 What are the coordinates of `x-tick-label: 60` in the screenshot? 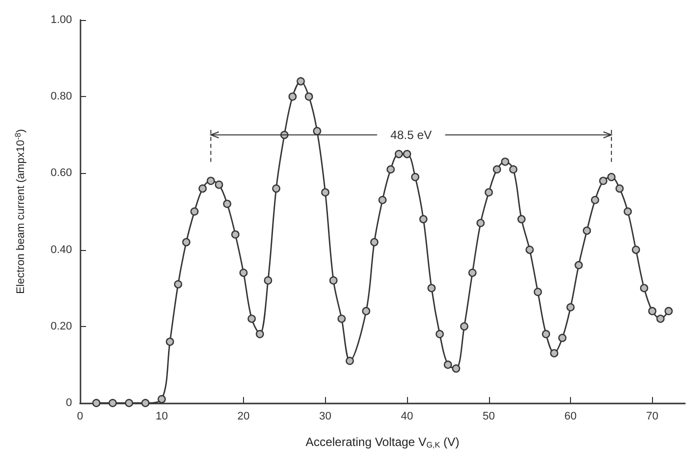 It's located at (570, 416).